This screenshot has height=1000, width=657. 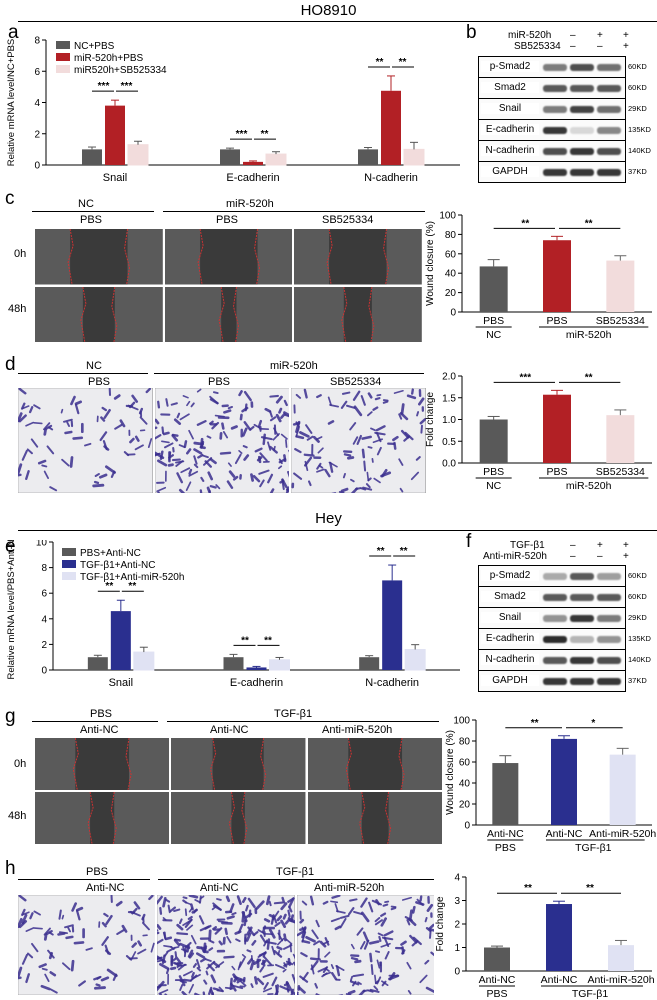 I want to click on panel-label-g: g, so click(x=10, y=716).